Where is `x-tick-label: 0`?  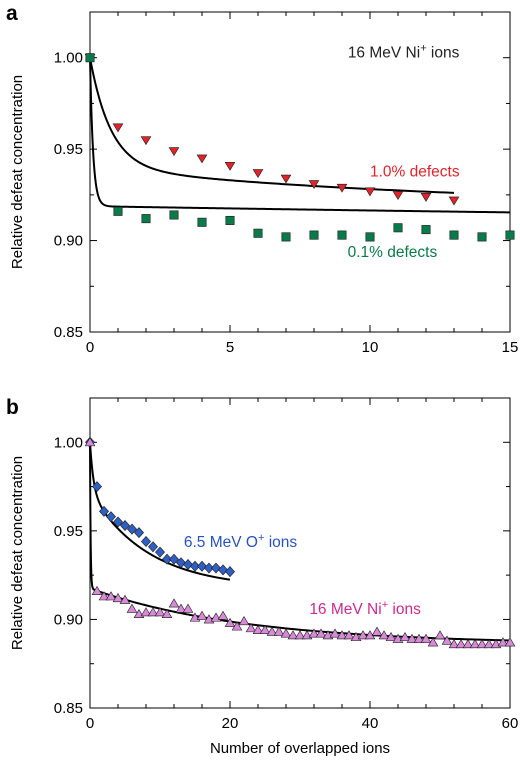 x-tick-label: 0 is located at coordinates (90, 347).